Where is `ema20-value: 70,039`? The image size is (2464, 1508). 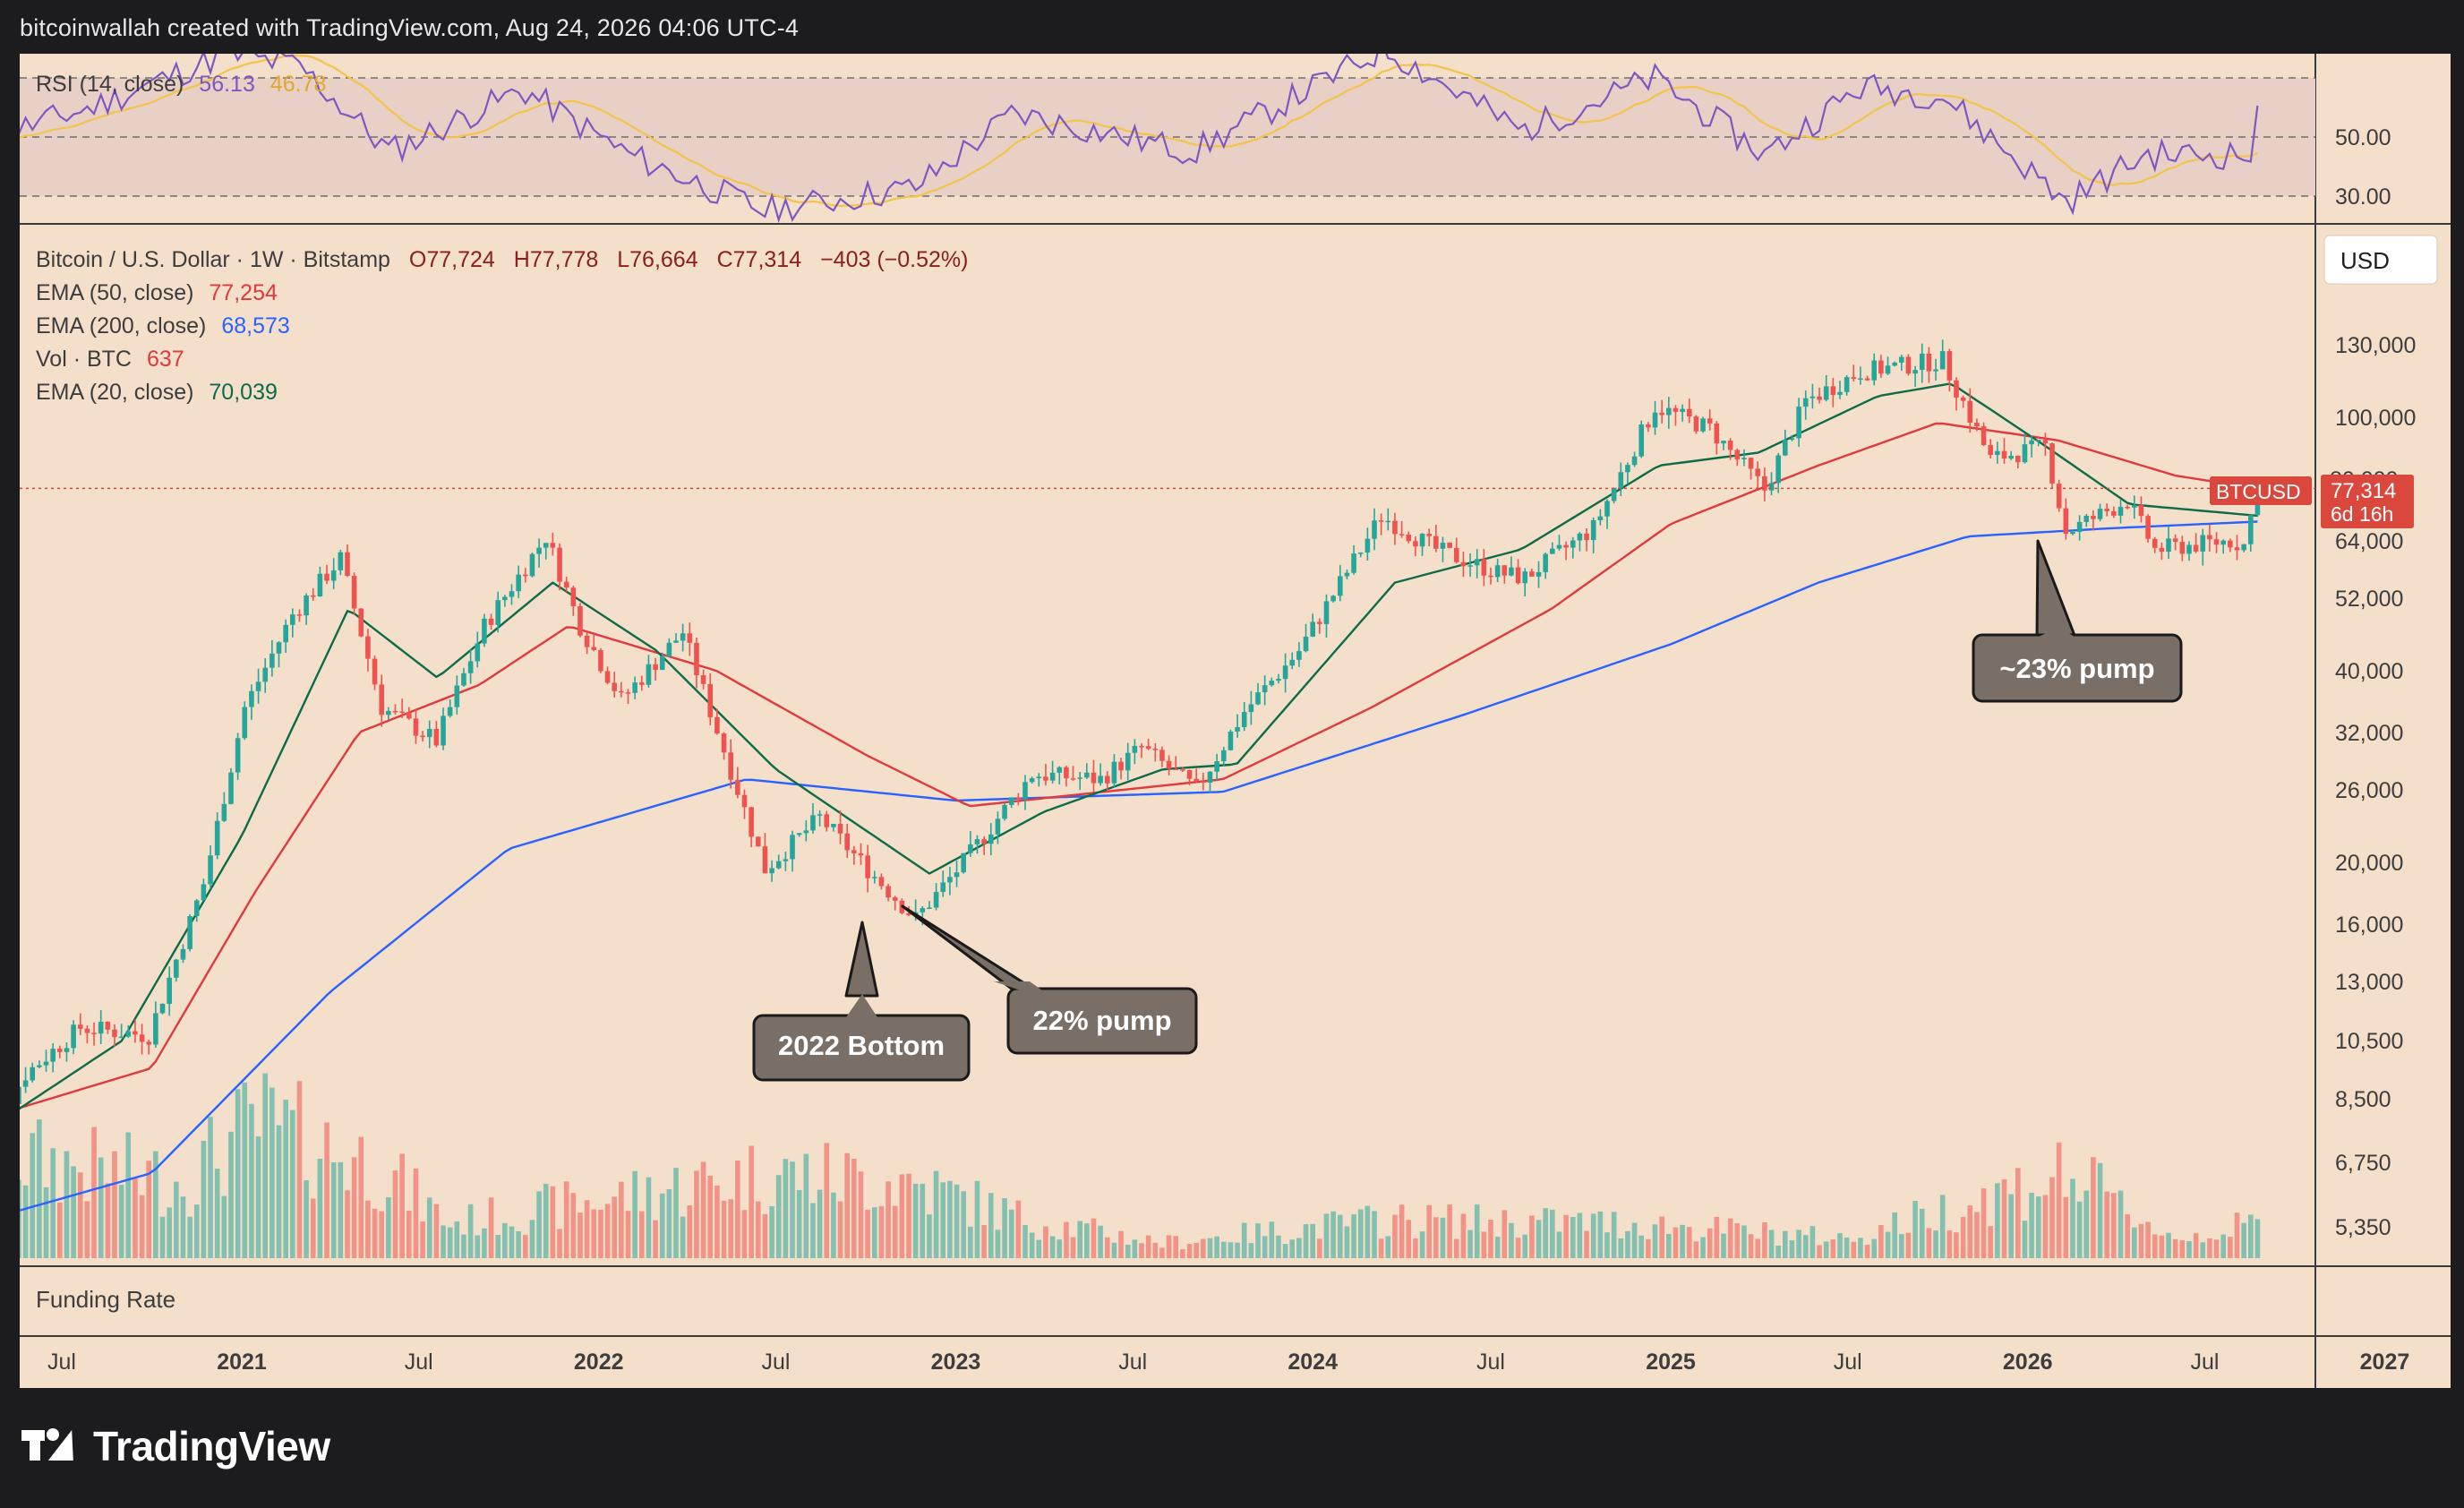
ema20-value: 70,039 is located at coordinates (243, 392).